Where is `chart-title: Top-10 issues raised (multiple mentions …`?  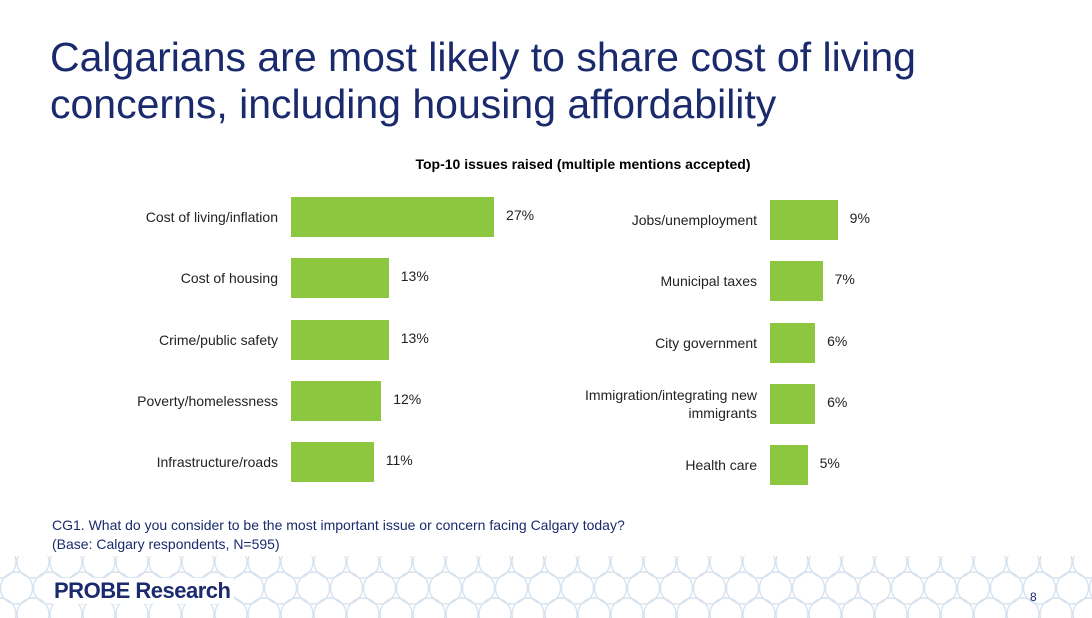 chart-title: Top-10 issues raised (multiple mentions … is located at coordinates (583, 164).